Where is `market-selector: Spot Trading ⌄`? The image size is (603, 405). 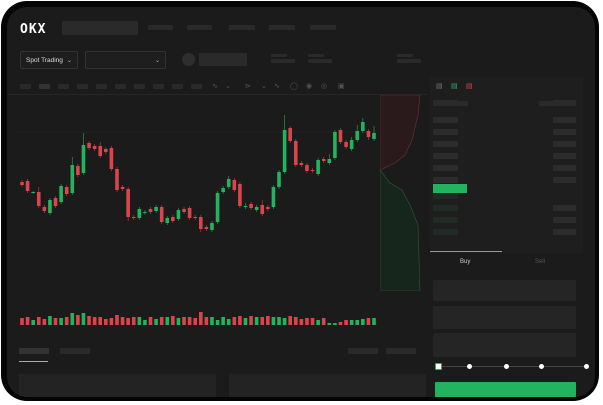
market-selector: Spot Trading ⌄ is located at coordinates (49, 60).